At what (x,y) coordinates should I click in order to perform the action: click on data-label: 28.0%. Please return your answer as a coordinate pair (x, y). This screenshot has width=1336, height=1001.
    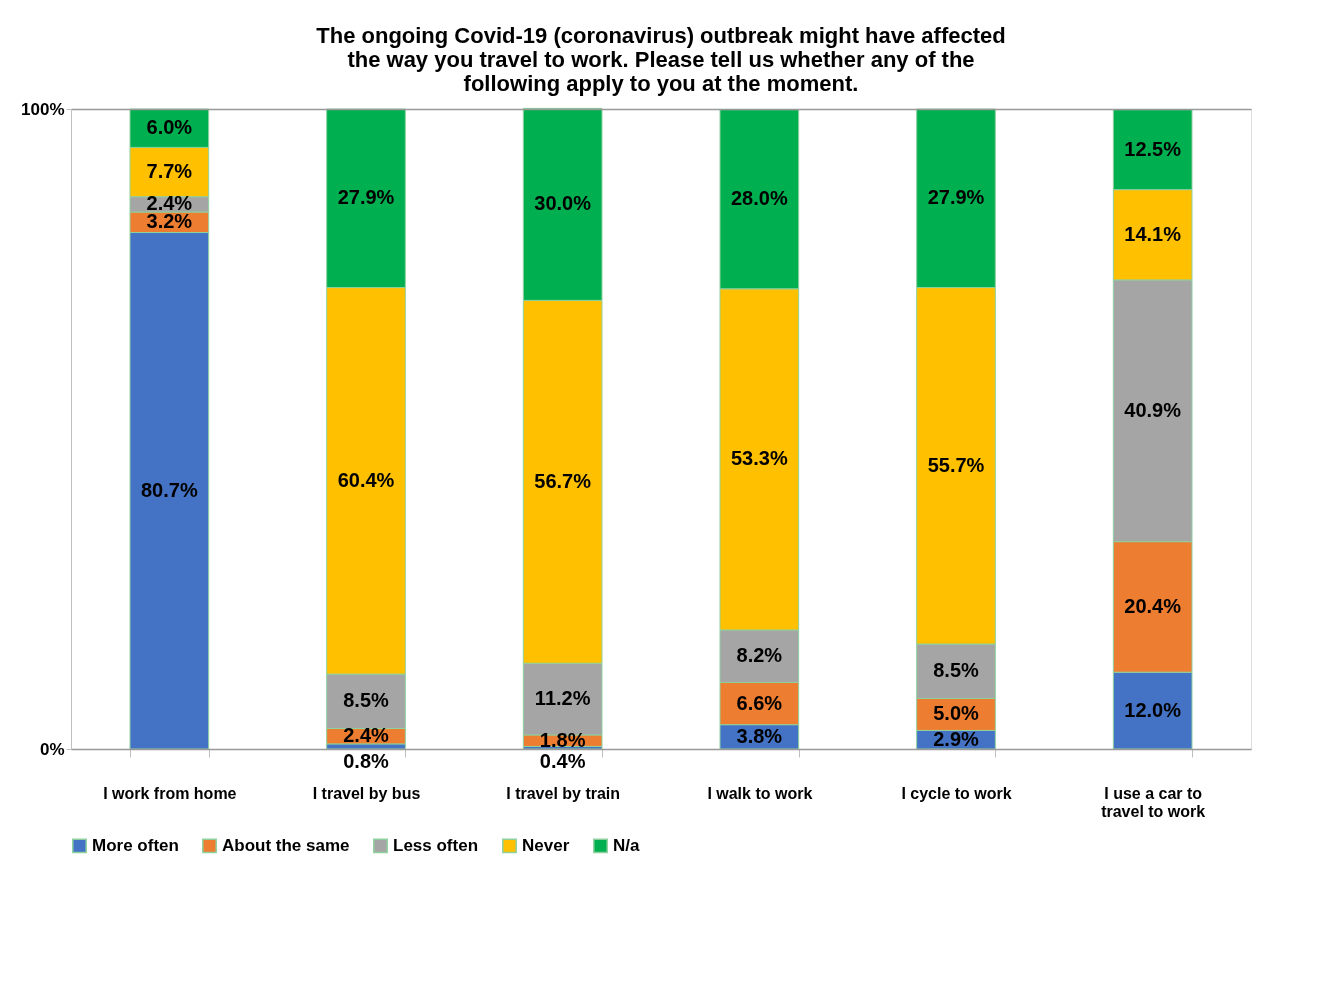
    Looking at the image, I should click on (759, 198).